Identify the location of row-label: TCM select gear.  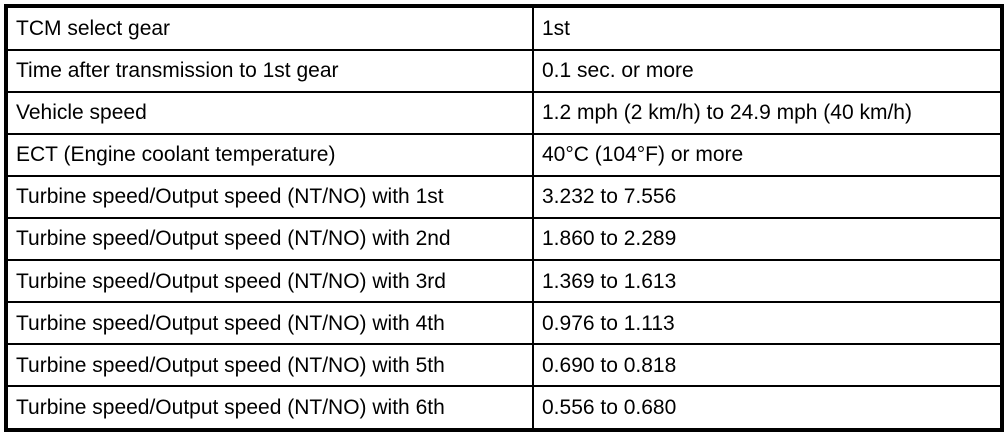
(269, 28).